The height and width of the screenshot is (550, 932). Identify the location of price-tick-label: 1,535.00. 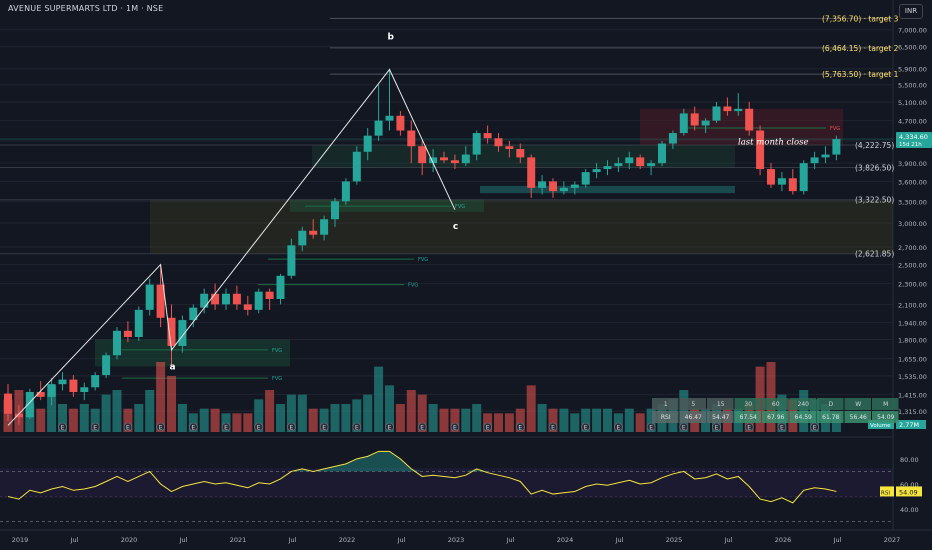
(912, 377).